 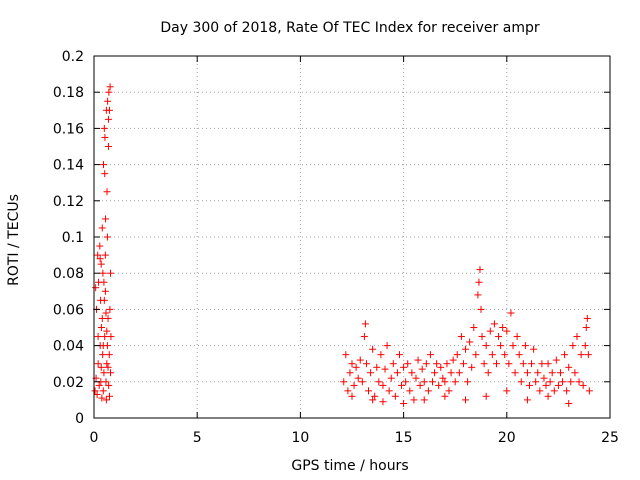 I want to click on y-axis-label: ROTI / TECUs, so click(x=14, y=240).